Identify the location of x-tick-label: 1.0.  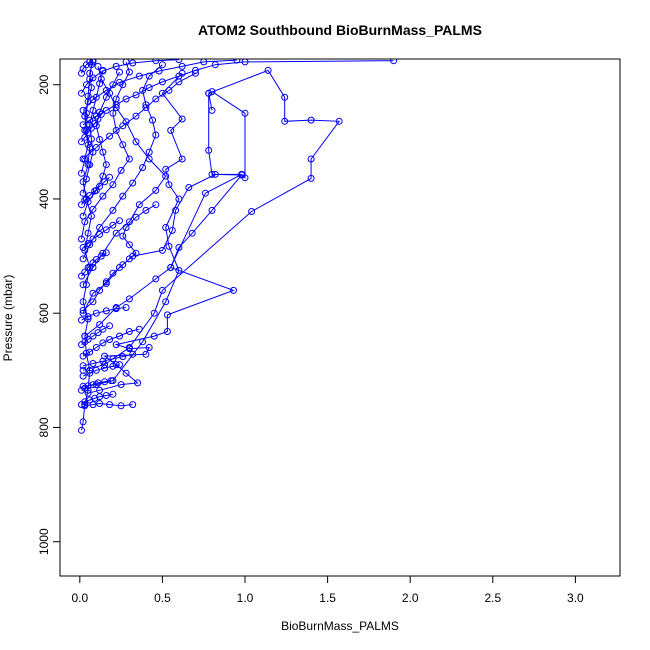
(245, 598).